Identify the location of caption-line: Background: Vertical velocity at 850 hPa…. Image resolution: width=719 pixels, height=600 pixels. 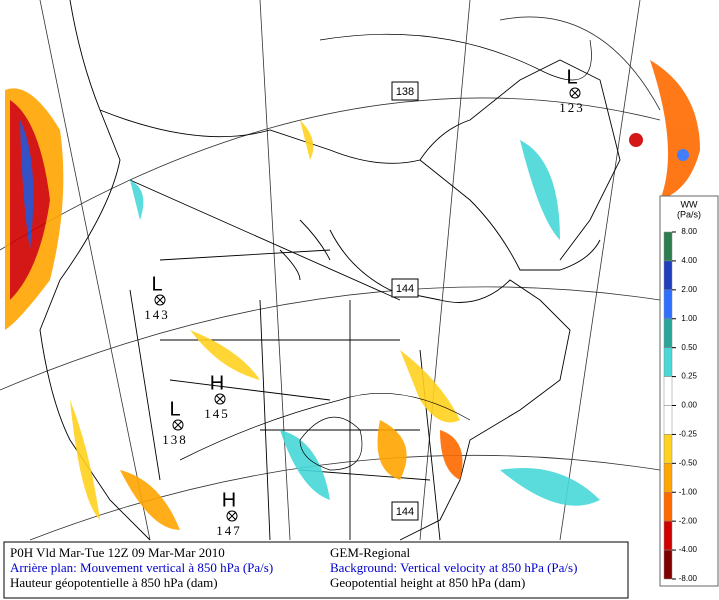
(453, 567).